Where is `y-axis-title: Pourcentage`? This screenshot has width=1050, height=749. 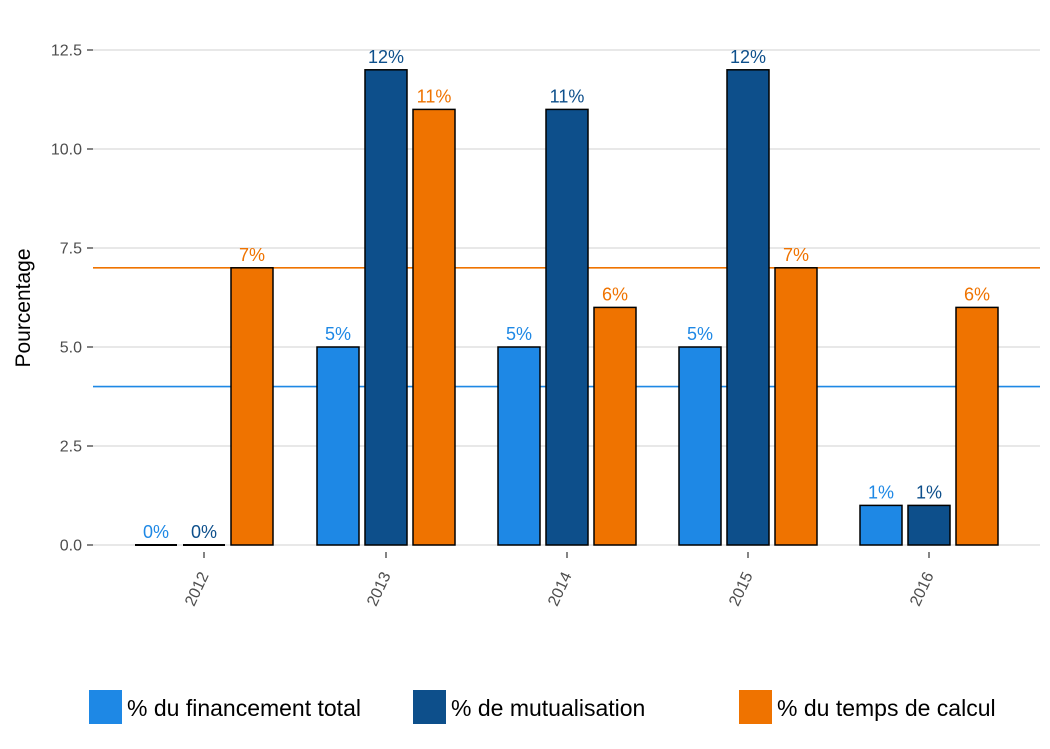 y-axis-title: Pourcentage is located at coordinates (23, 307).